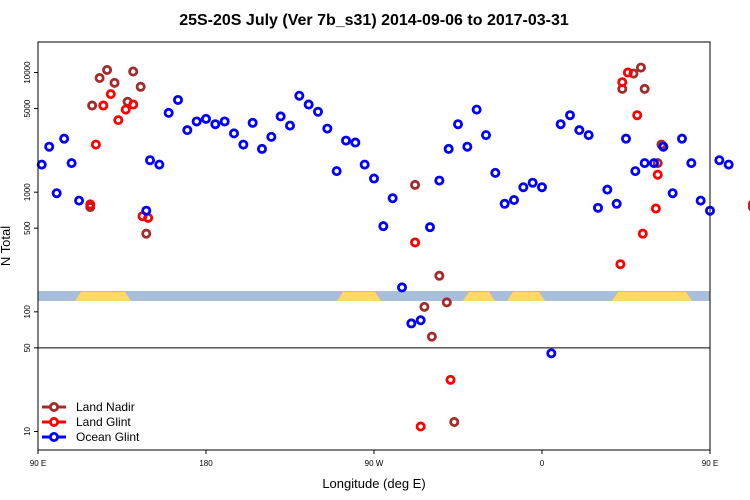 The width and height of the screenshot is (750, 500). What do you see at coordinates (103, 422) in the screenshot?
I see `legend-label-land-glint: Land Glint` at bounding box center [103, 422].